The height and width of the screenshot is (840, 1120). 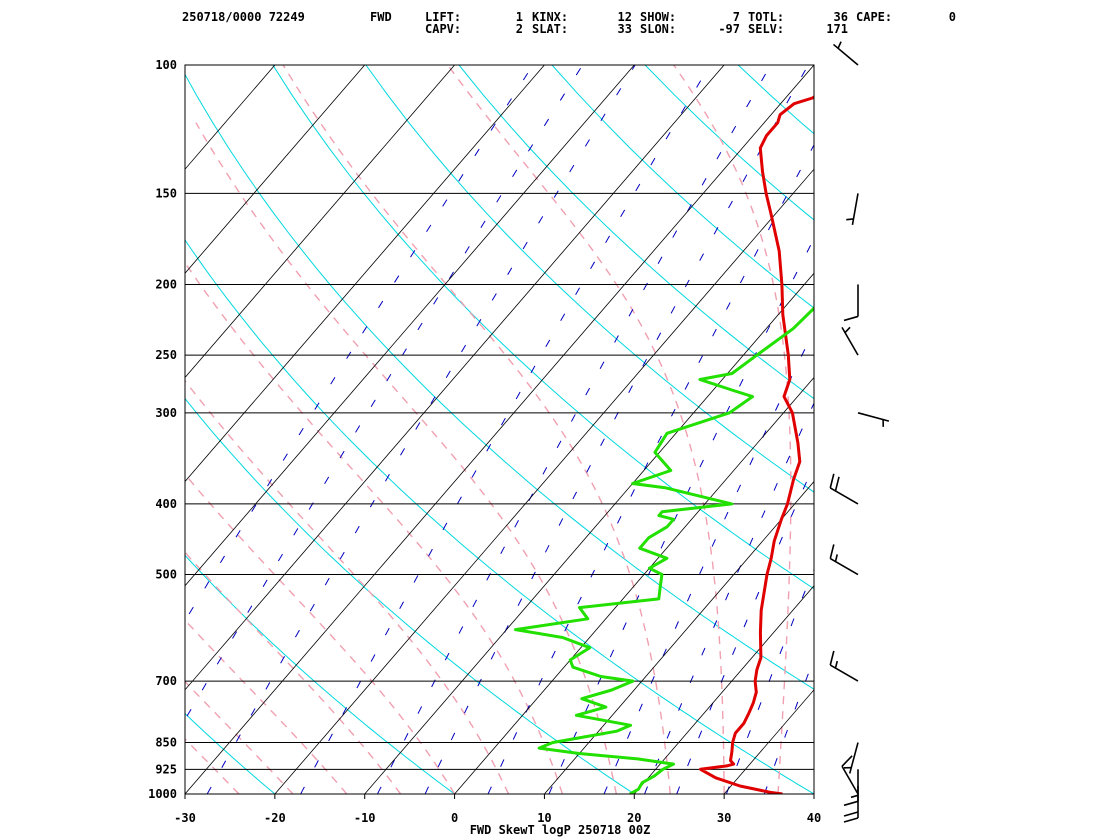 I want to click on pressure-tick-label: 300, so click(x=166, y=413).